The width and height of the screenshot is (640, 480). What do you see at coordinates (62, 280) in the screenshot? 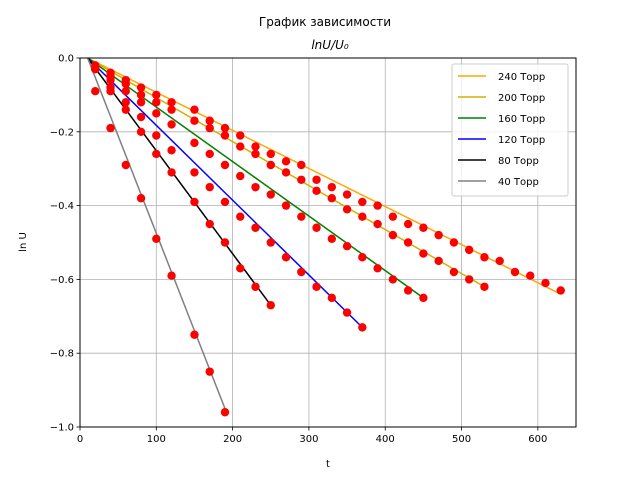
I see `y-tick-label: −0.6` at bounding box center [62, 280].